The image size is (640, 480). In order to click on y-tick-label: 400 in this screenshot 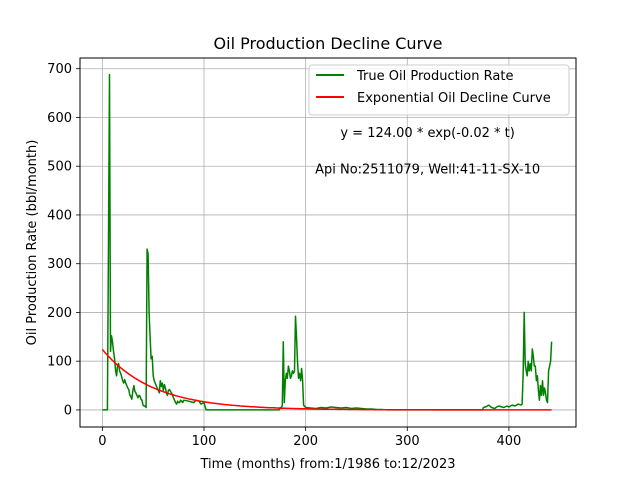, I will do `click(59, 215)`.